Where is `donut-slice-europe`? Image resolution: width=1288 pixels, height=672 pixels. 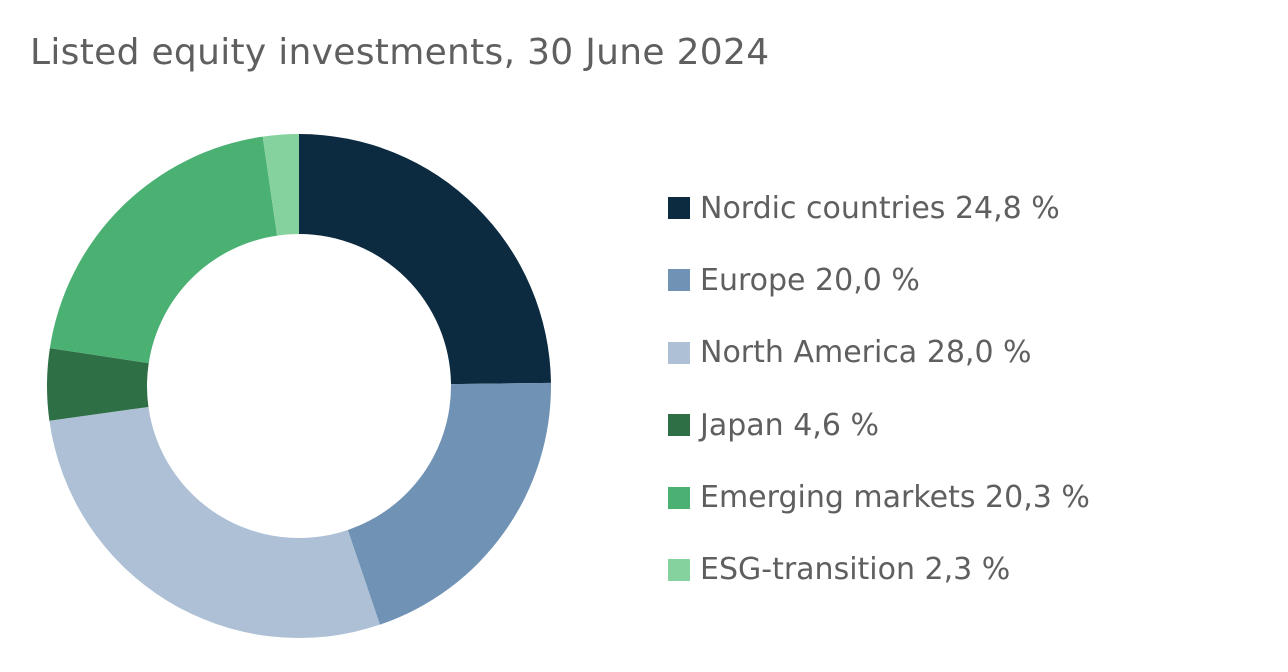
donut-slice-europe is located at coordinates (449, 503).